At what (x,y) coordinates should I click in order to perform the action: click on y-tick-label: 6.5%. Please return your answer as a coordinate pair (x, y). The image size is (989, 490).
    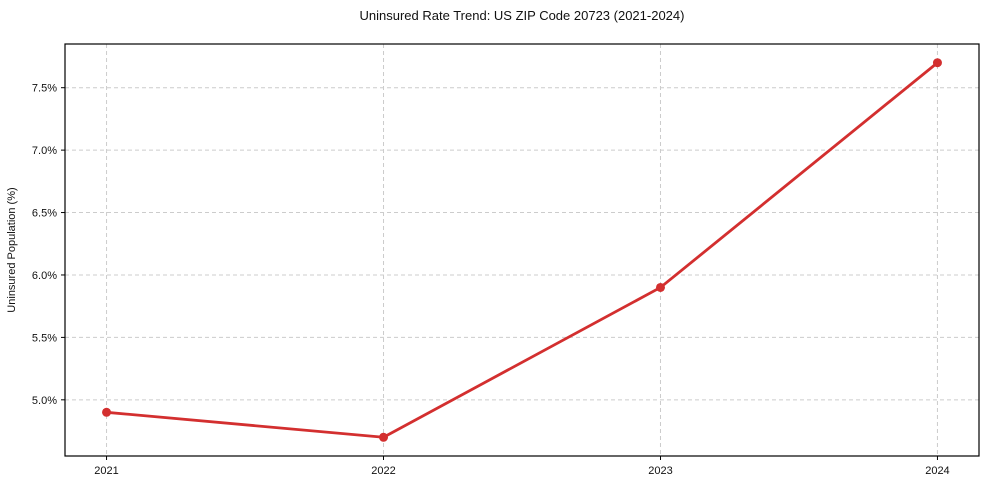
    Looking at the image, I should click on (44, 214).